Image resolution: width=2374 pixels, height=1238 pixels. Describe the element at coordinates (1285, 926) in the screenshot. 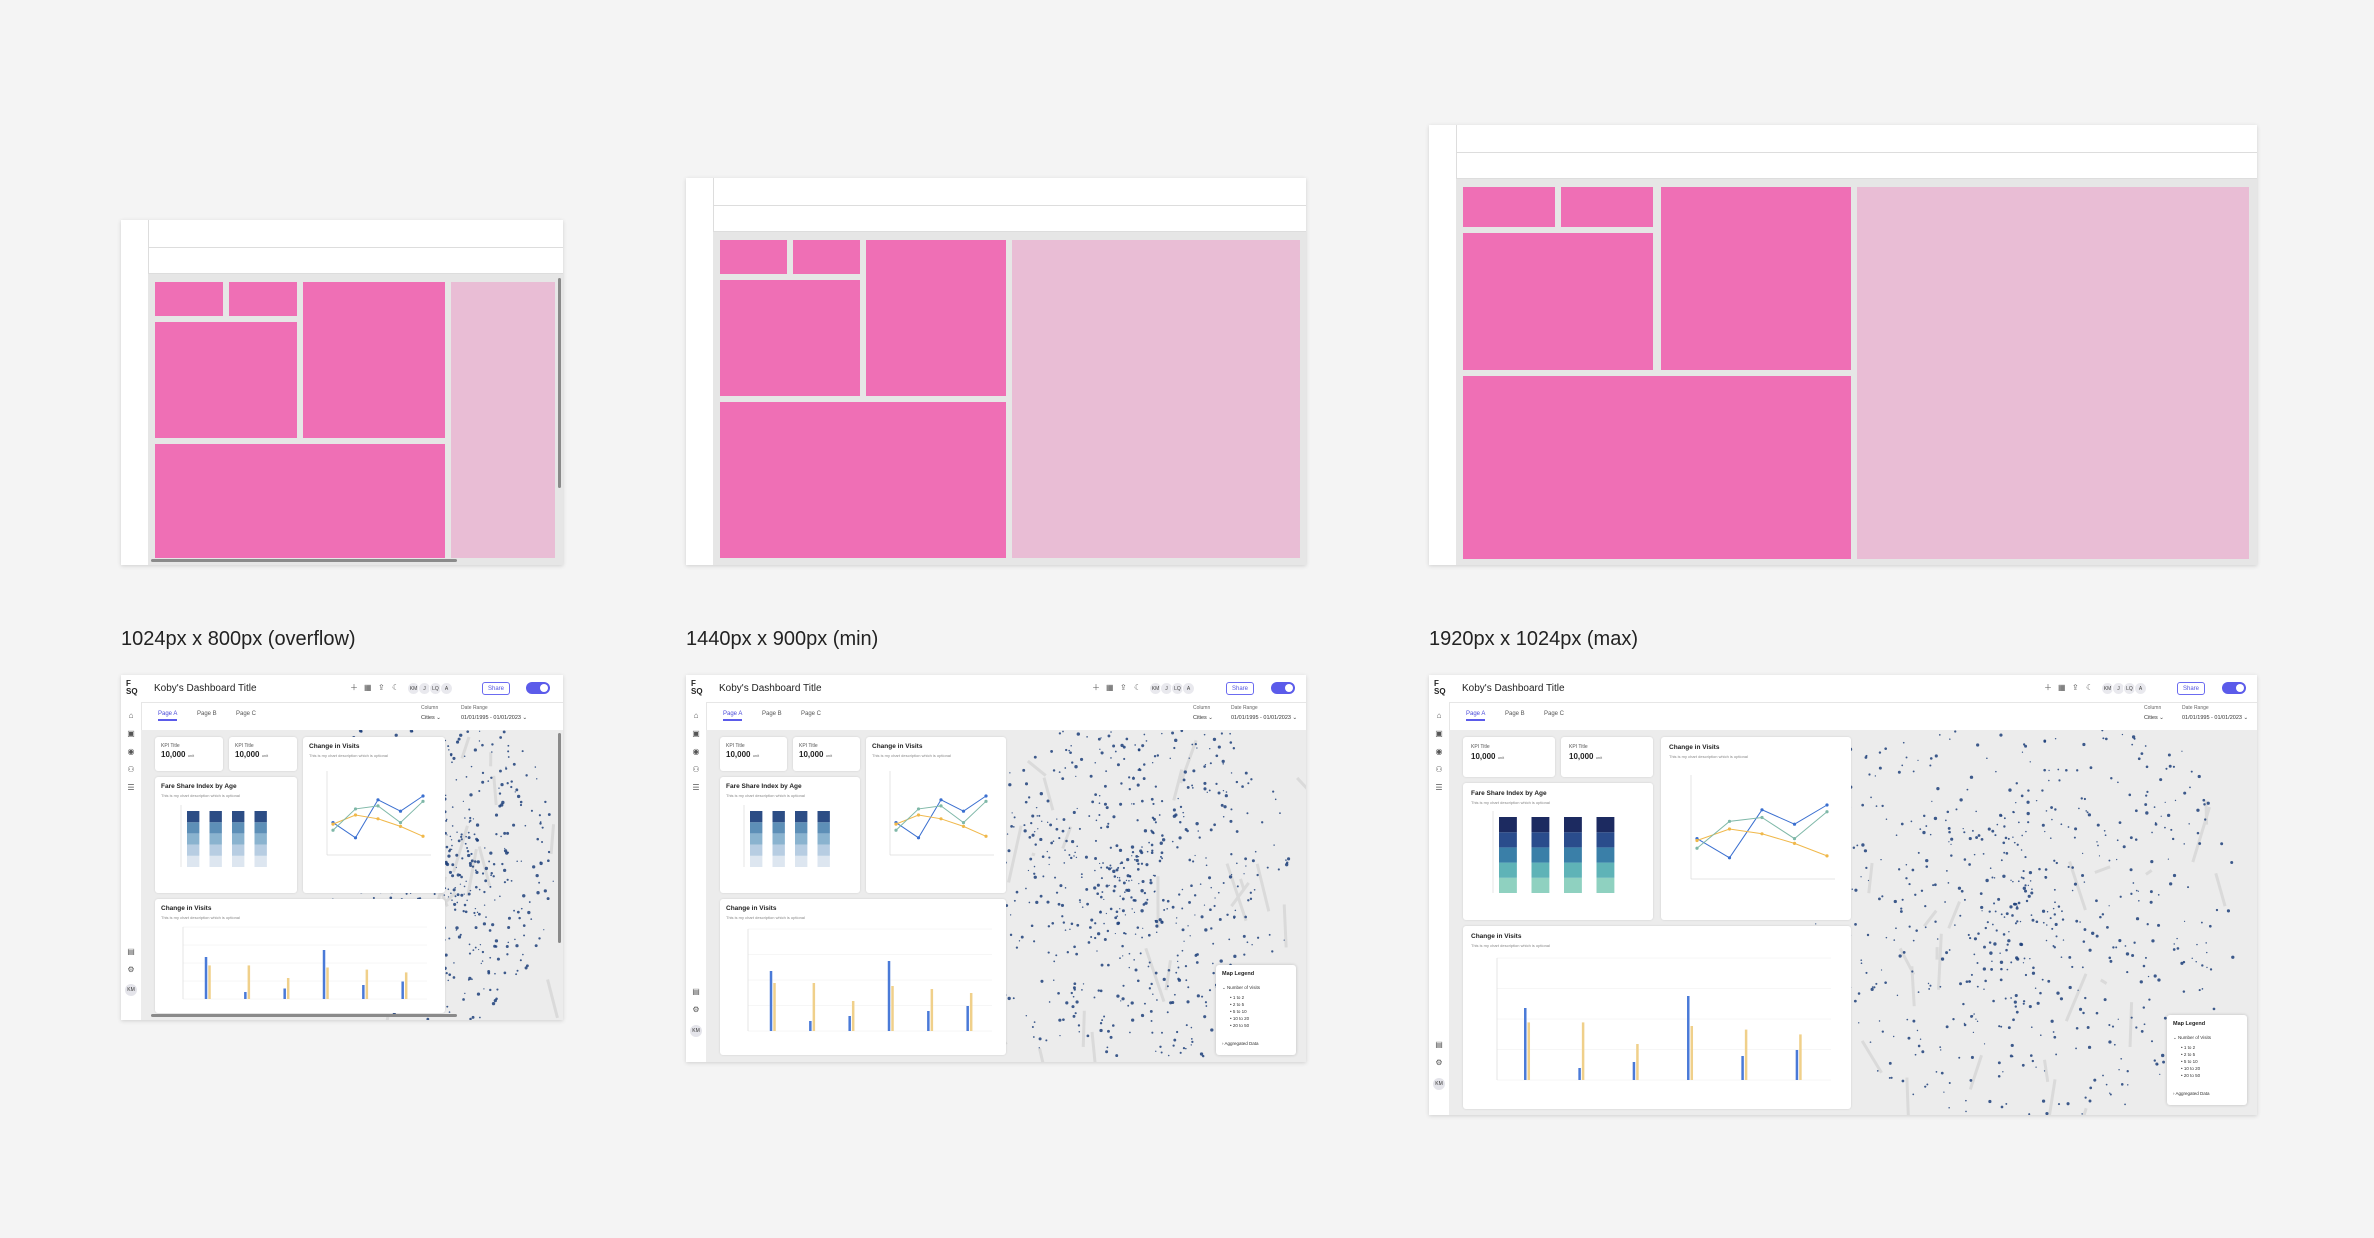

I see `road` at that location.